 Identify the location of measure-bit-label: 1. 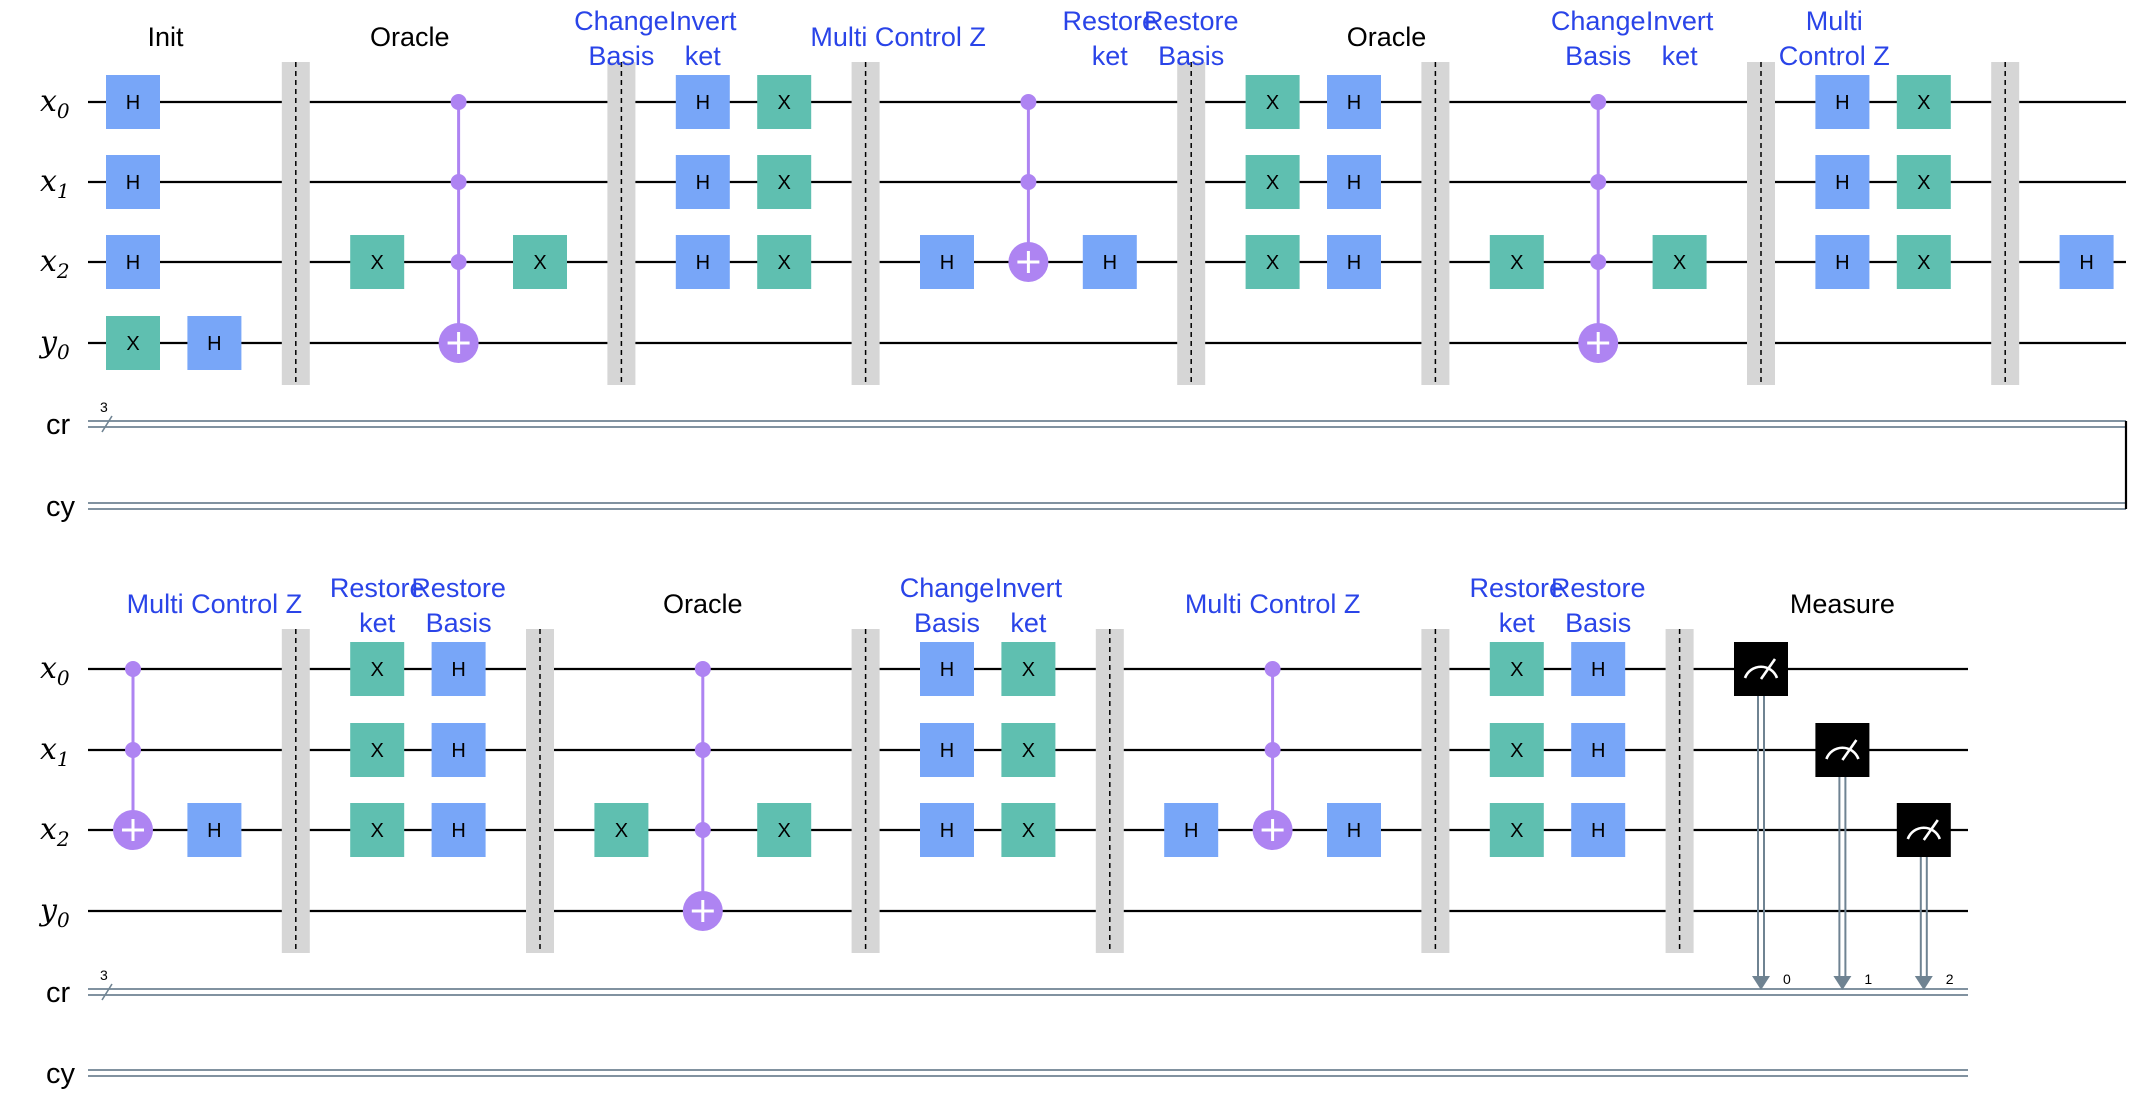
(1868, 979).